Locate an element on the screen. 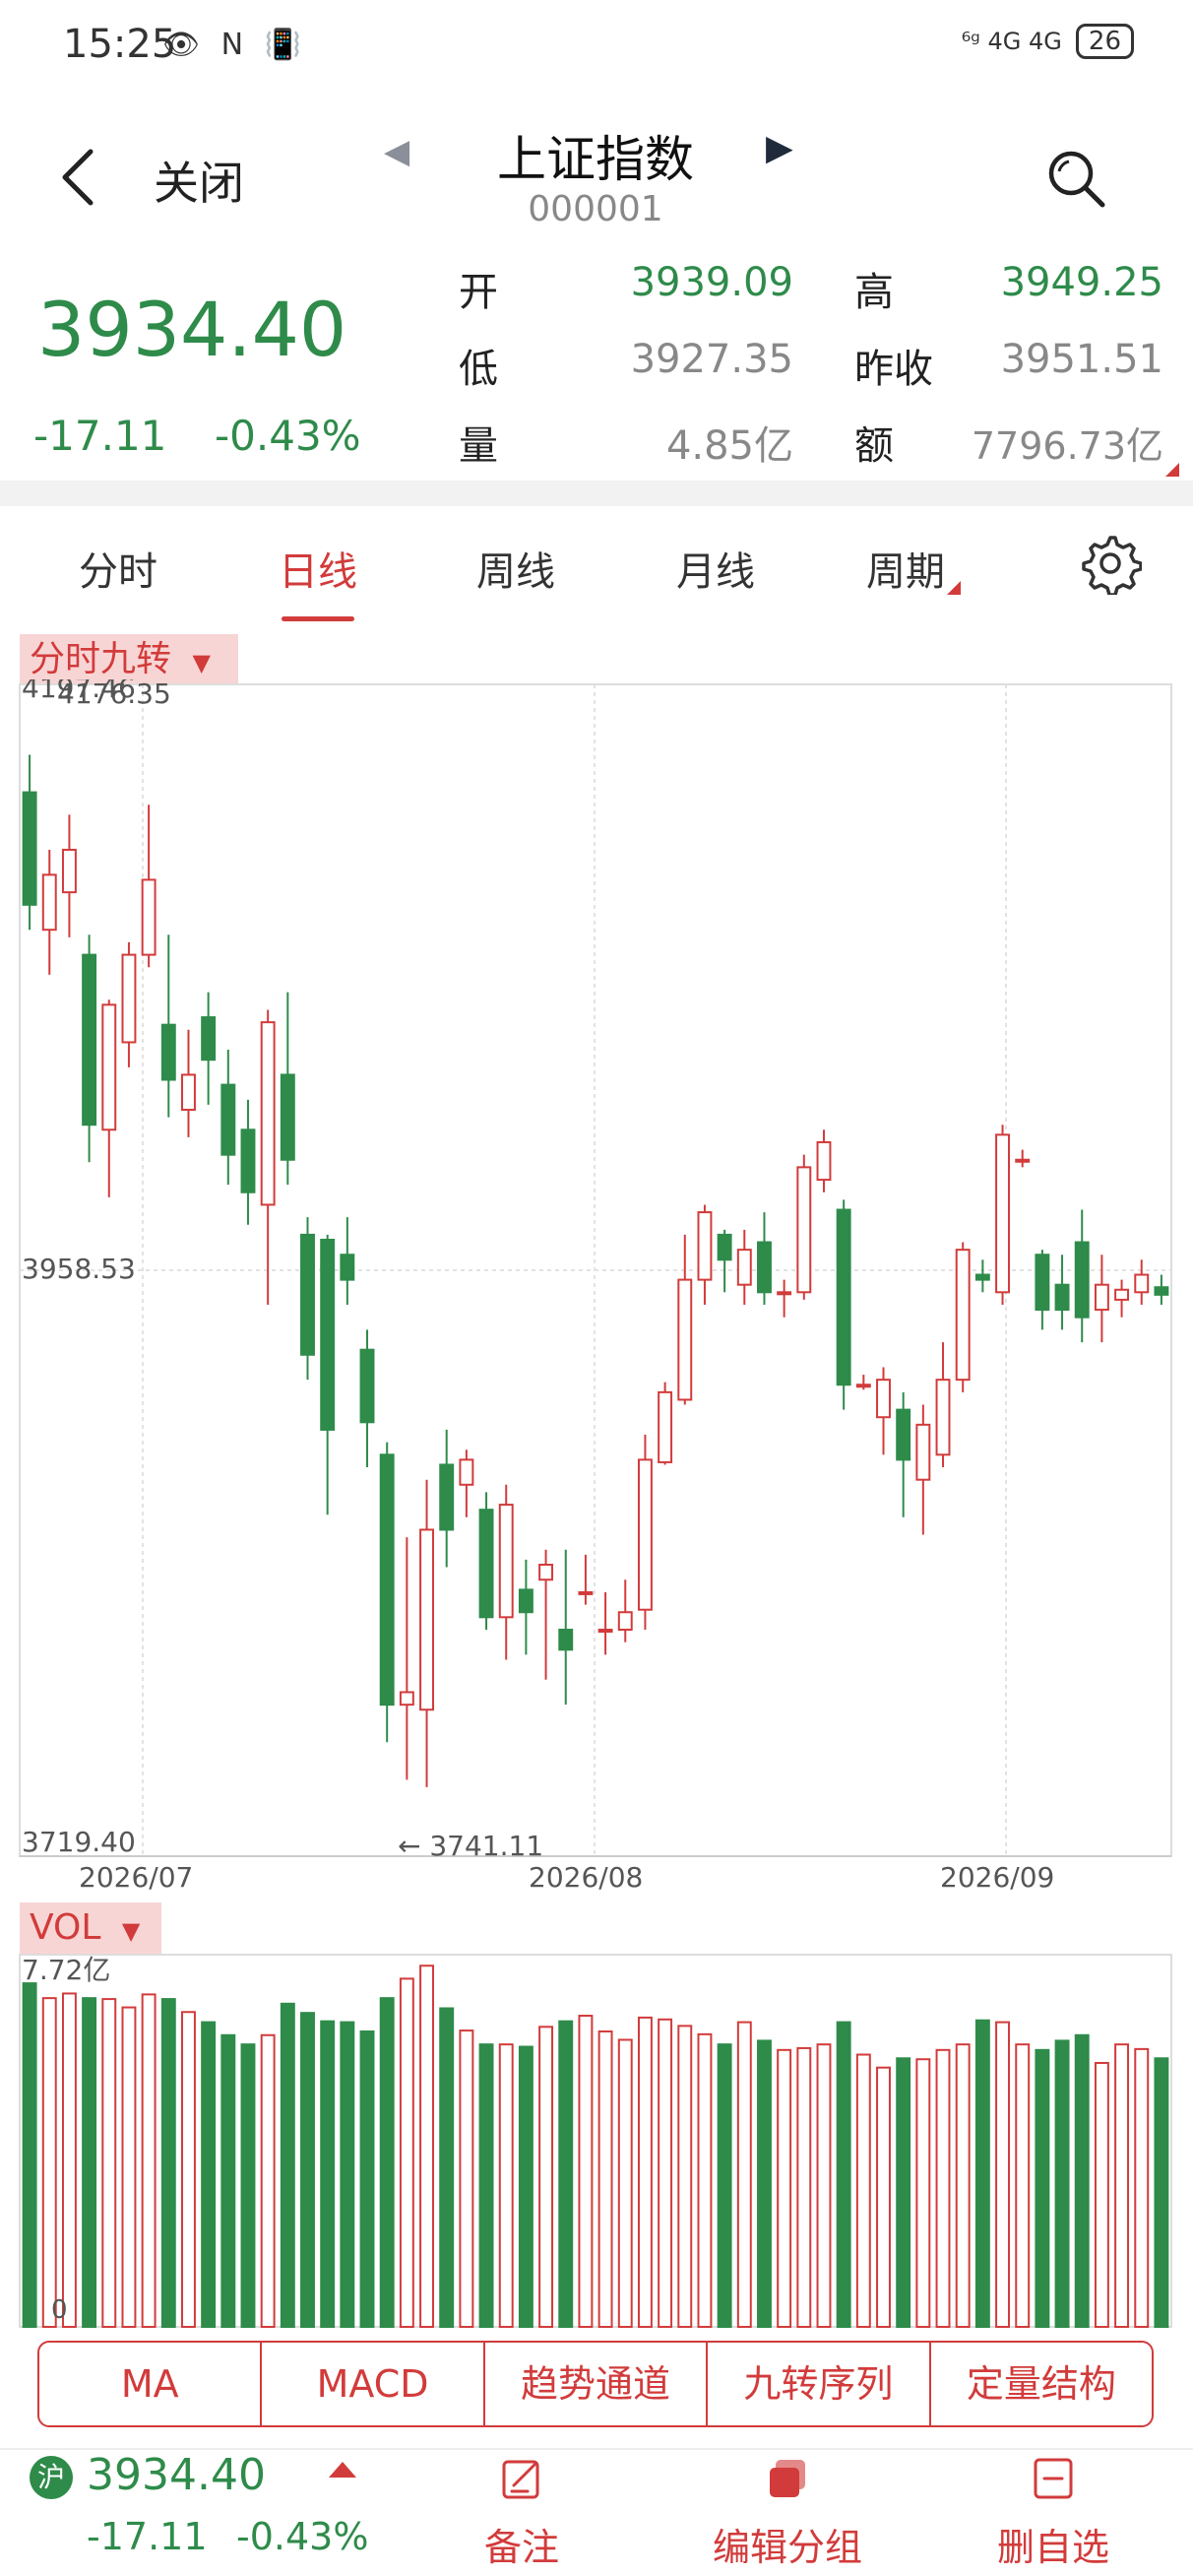  low-value: 3927.35 is located at coordinates (711, 359).